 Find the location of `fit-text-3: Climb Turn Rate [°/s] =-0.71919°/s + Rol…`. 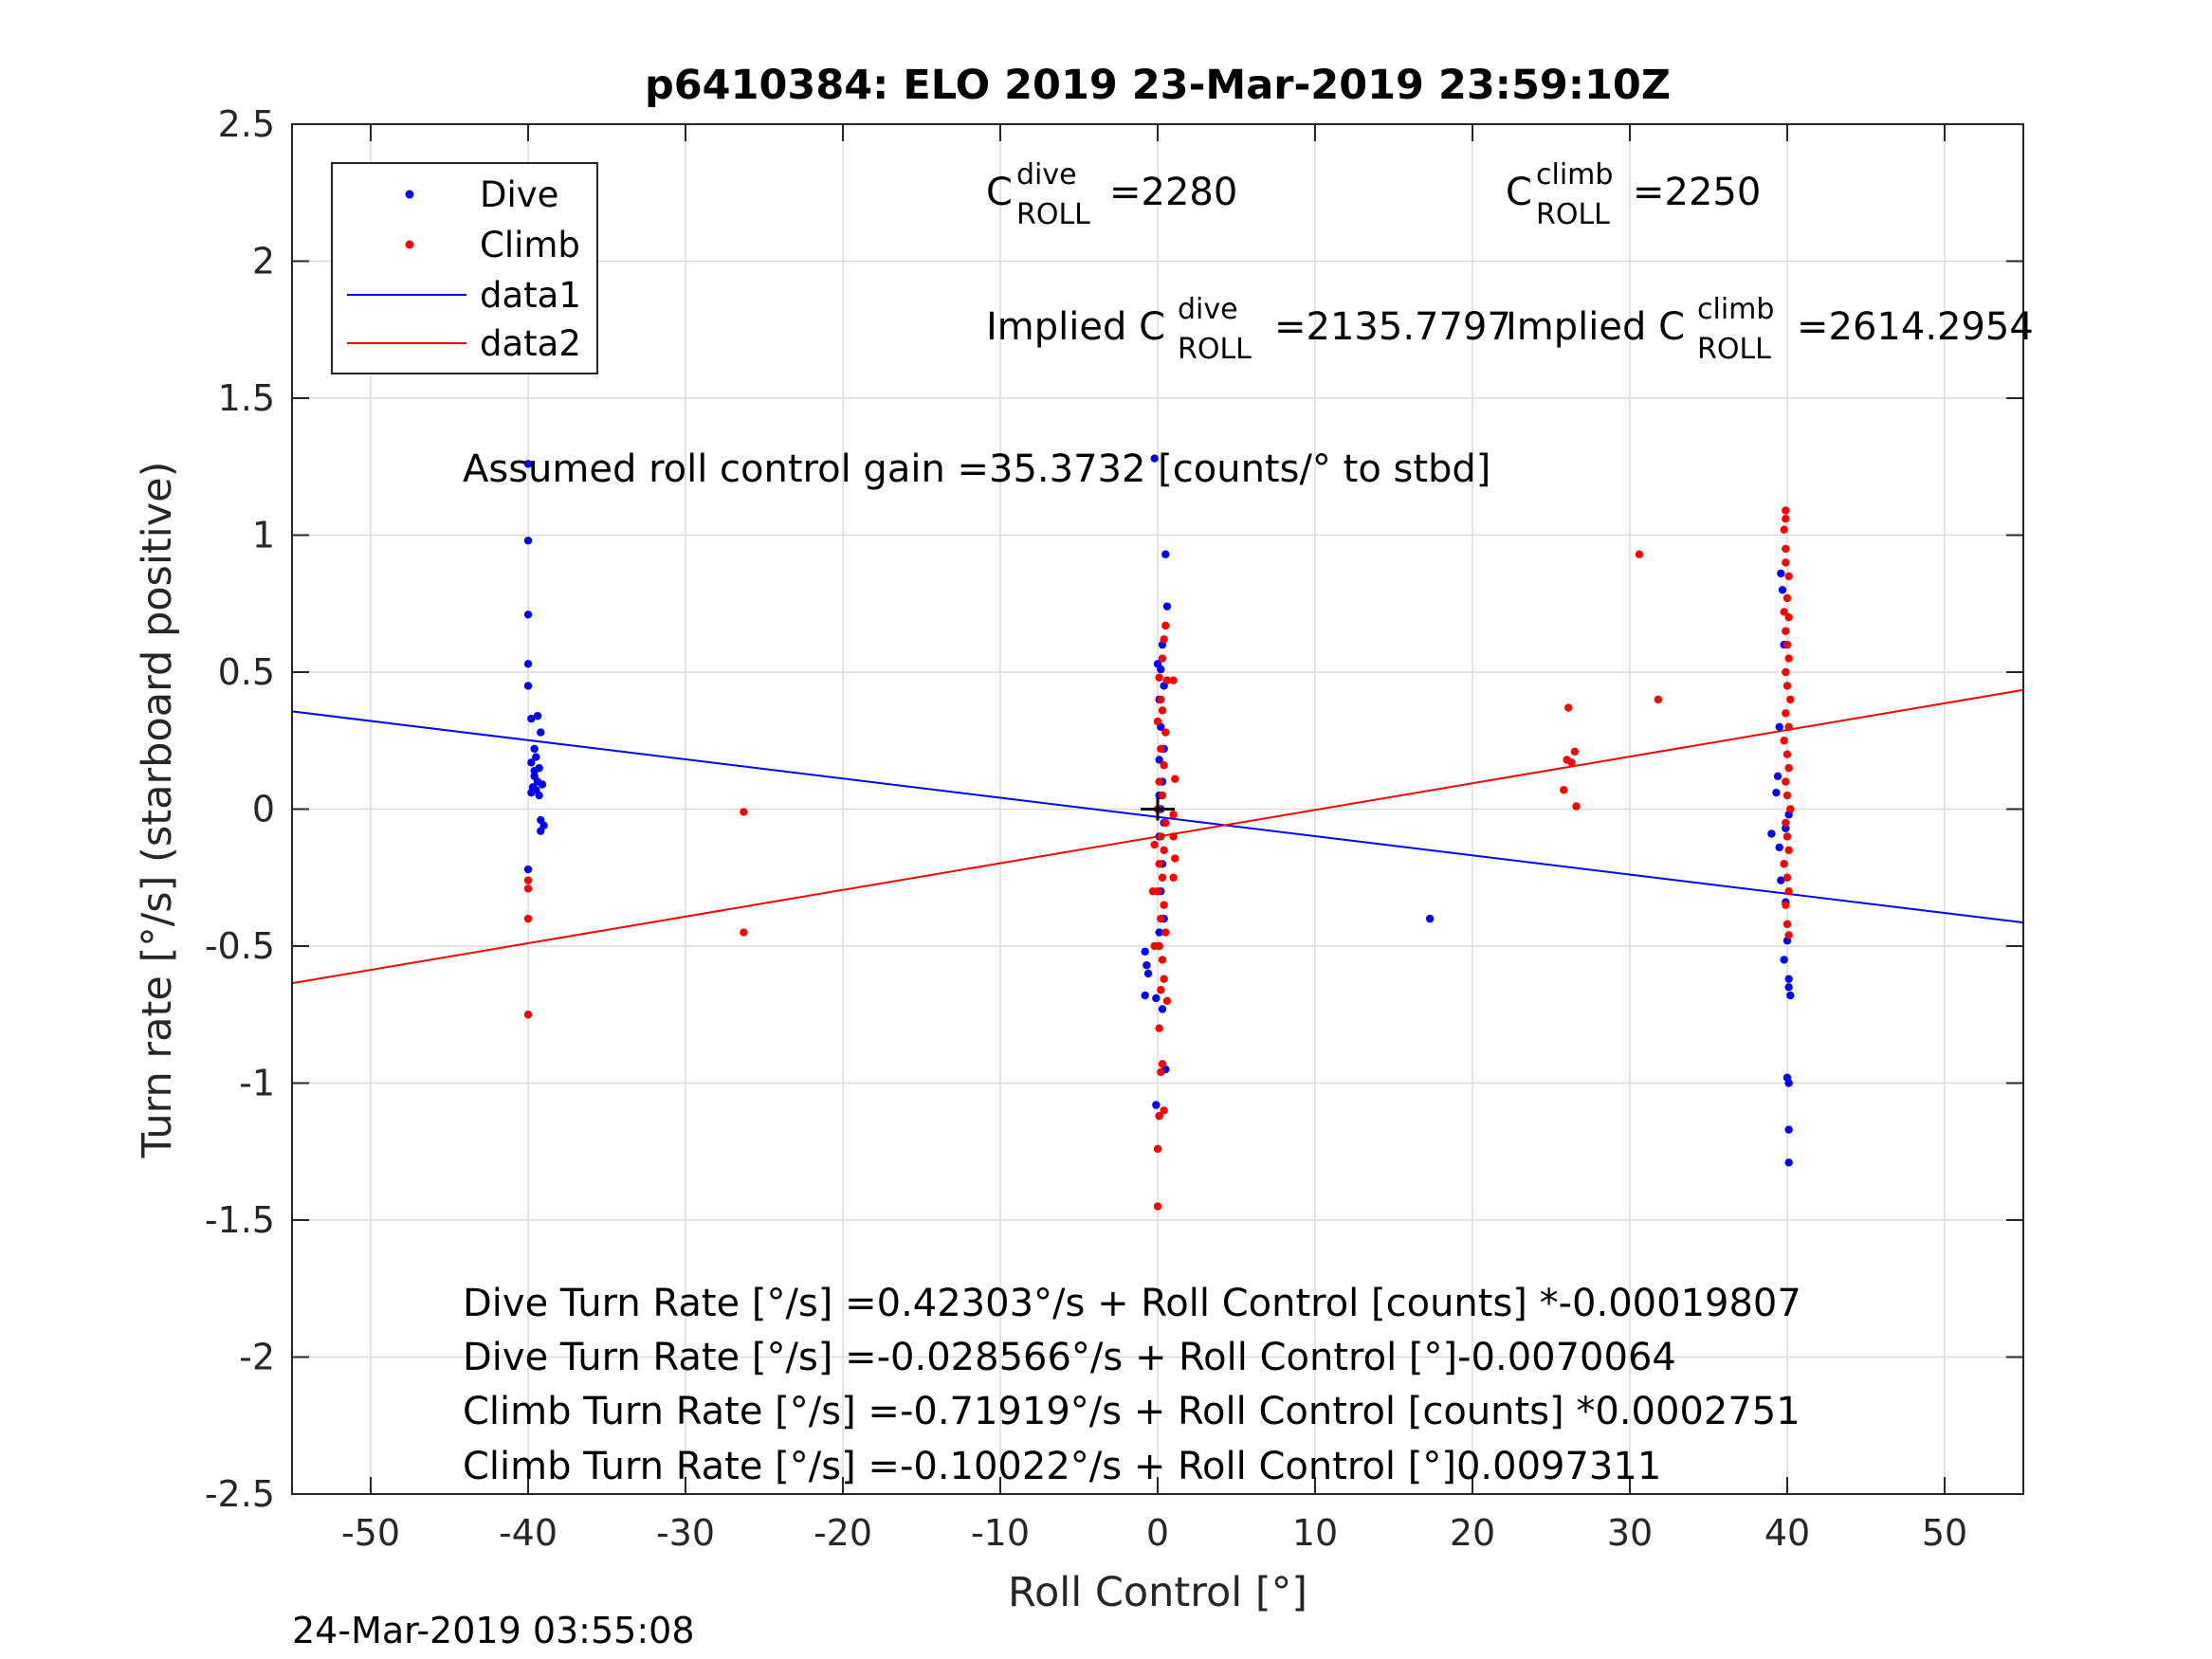

fit-text-3: Climb Turn Rate [°/s] =-0.71919°/s + Rol… is located at coordinates (1132, 1411).